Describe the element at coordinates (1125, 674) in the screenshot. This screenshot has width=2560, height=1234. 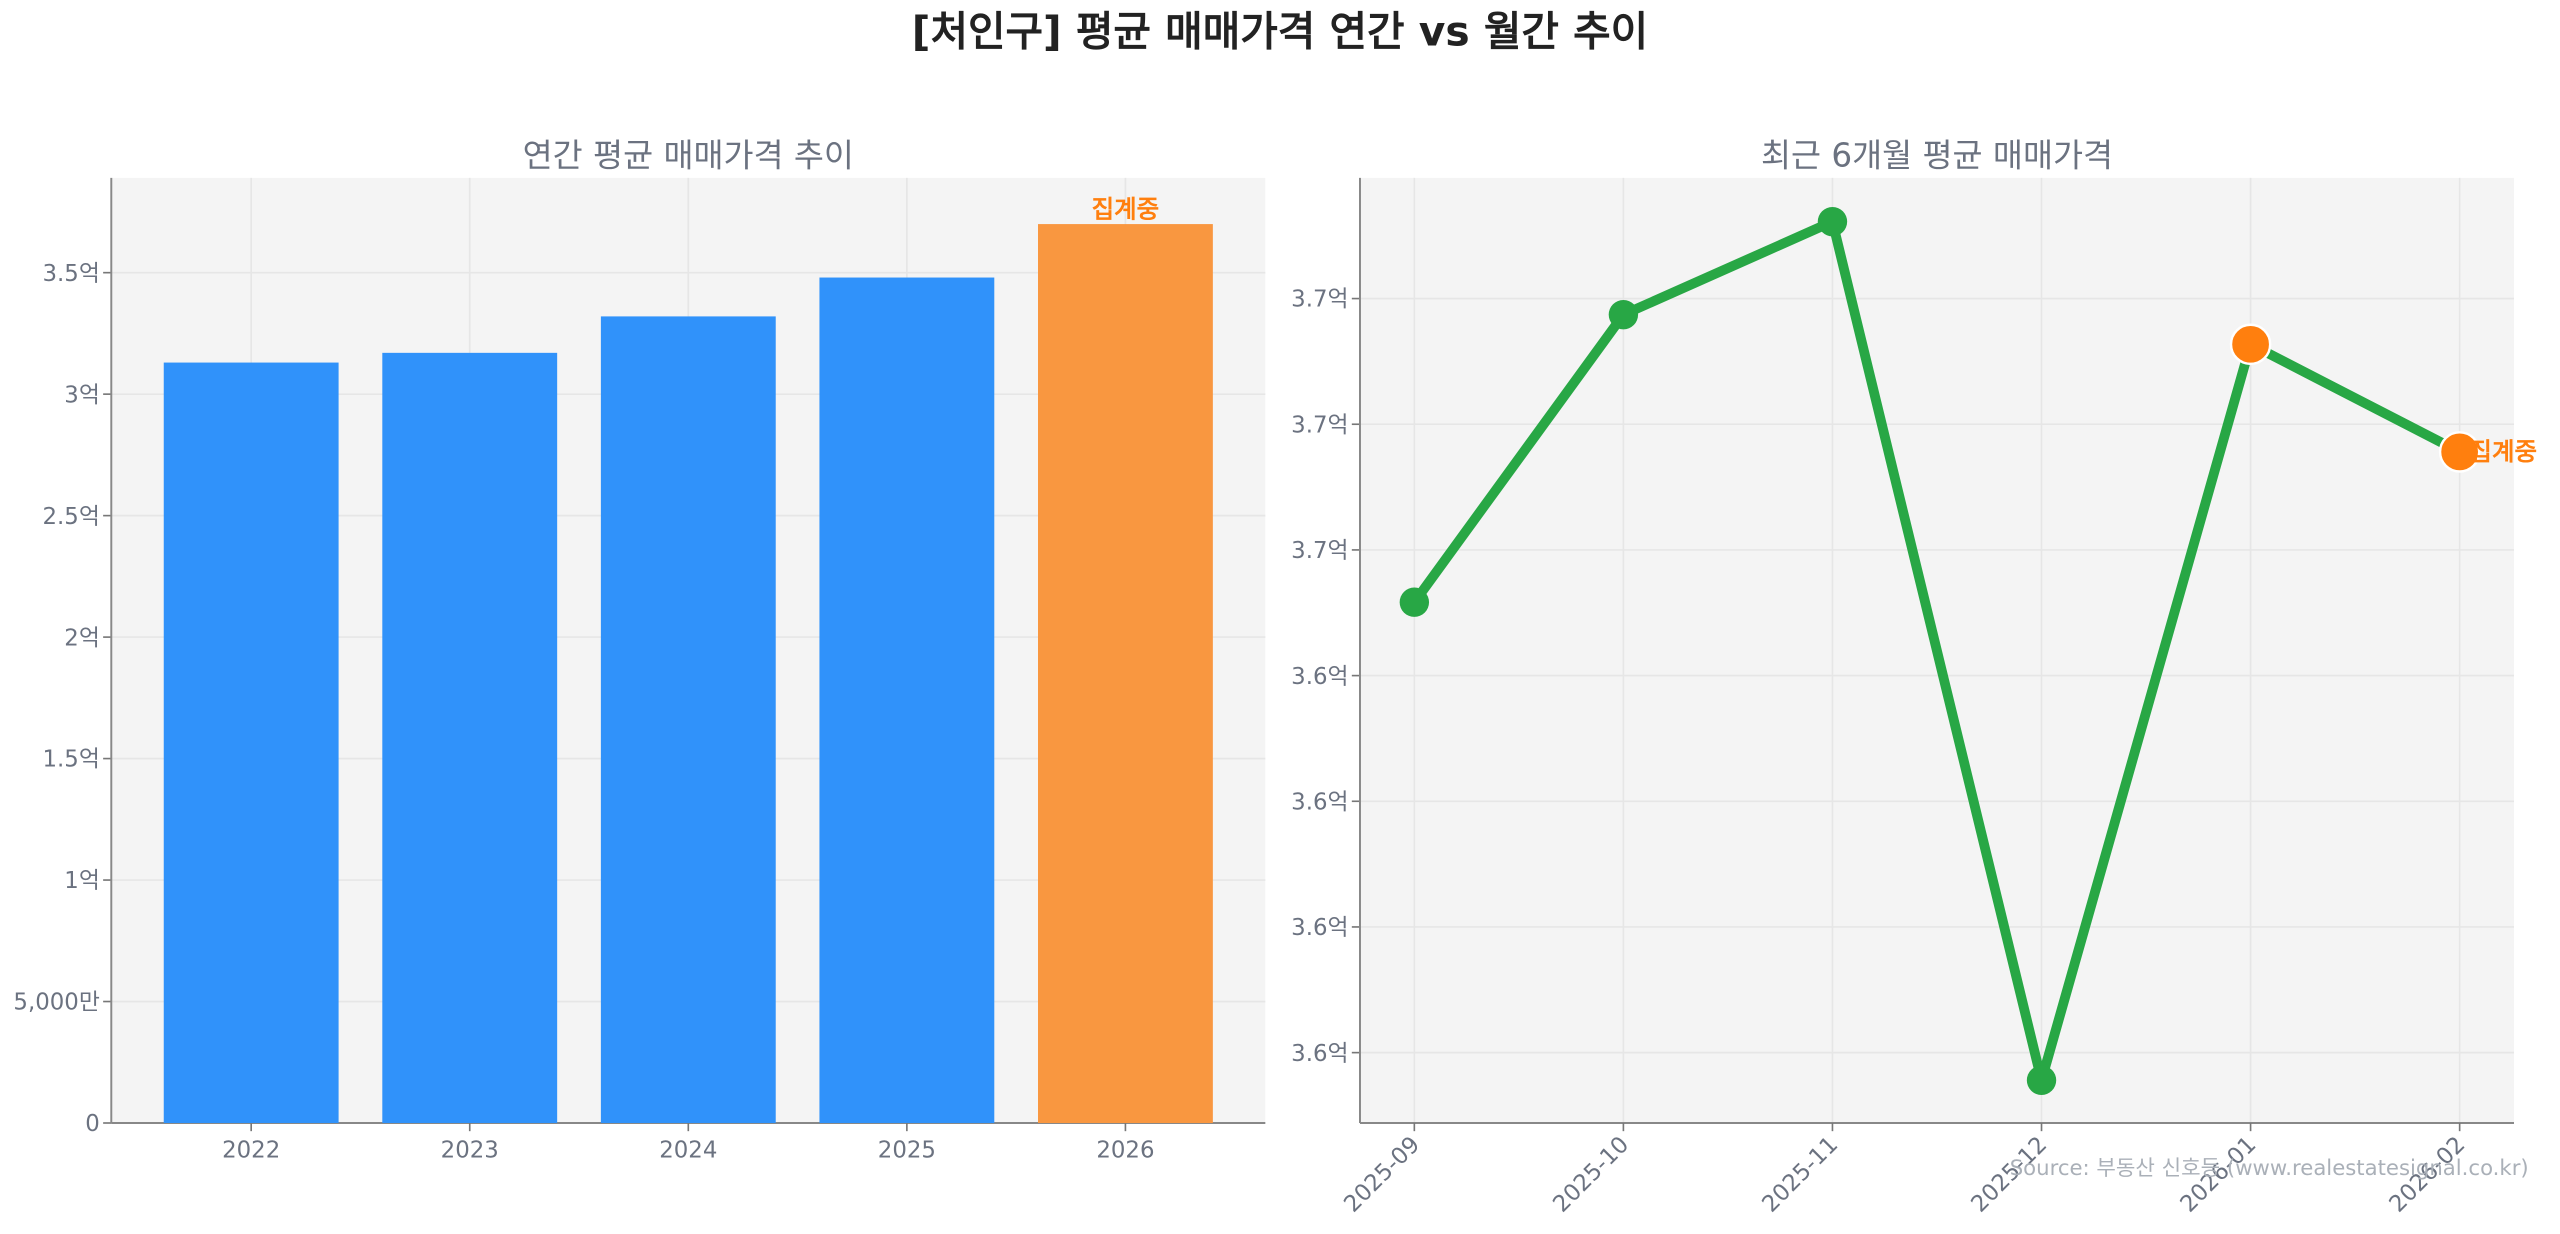
I see `bar-2026` at that location.